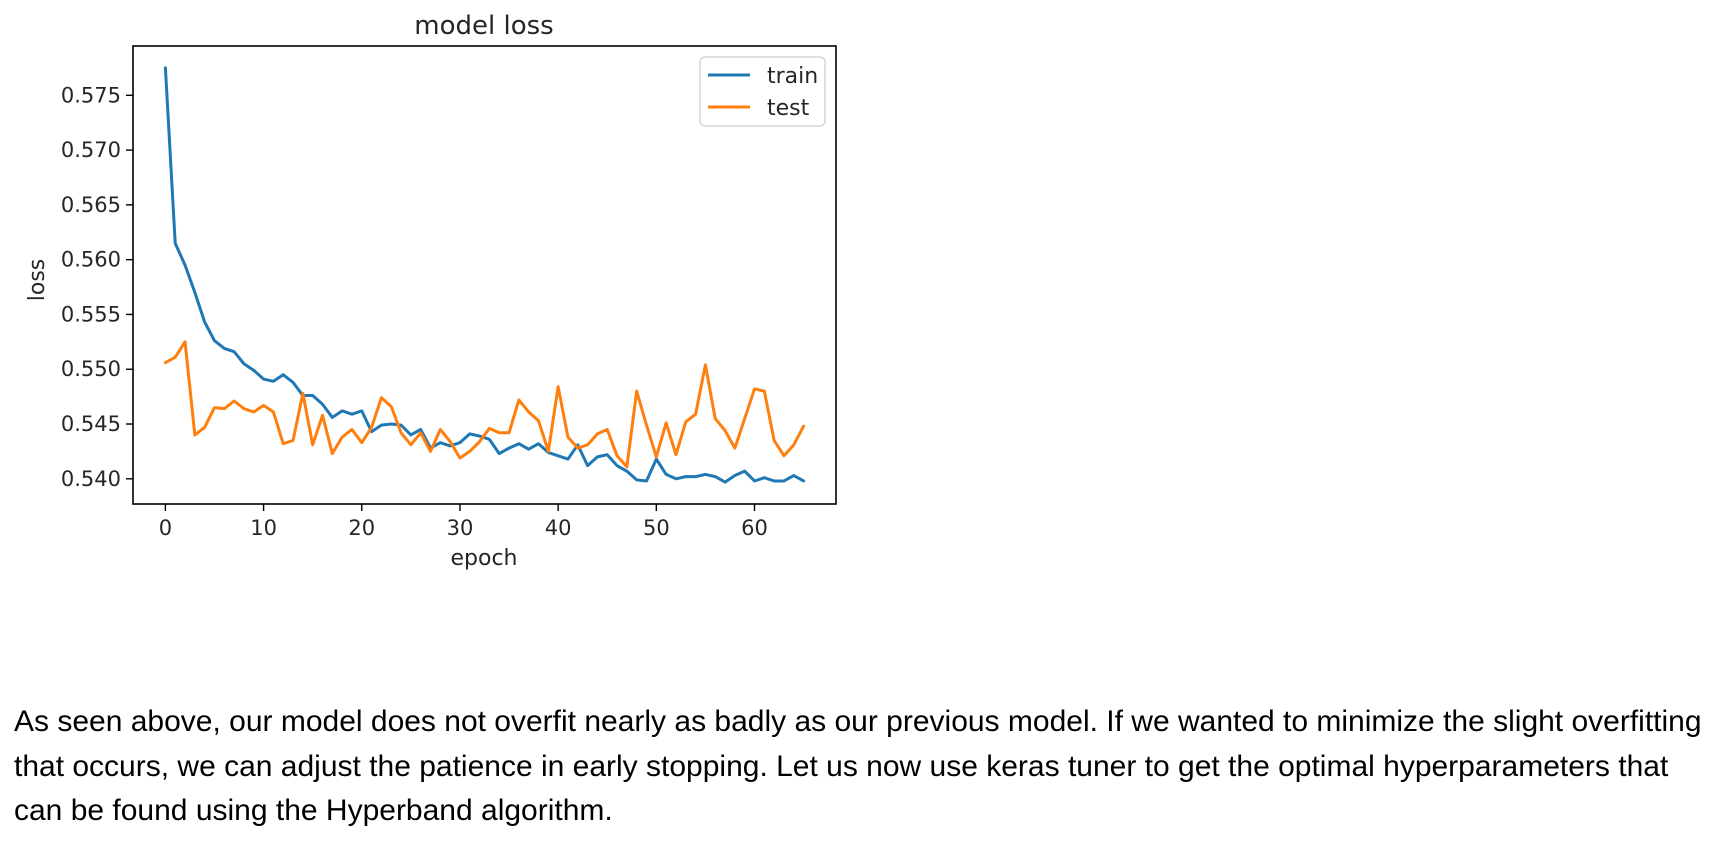 Image resolution: width=1720 pixels, height=848 pixels. What do you see at coordinates (91, 150) in the screenshot?
I see `y-tick-label: 0.570` at bounding box center [91, 150].